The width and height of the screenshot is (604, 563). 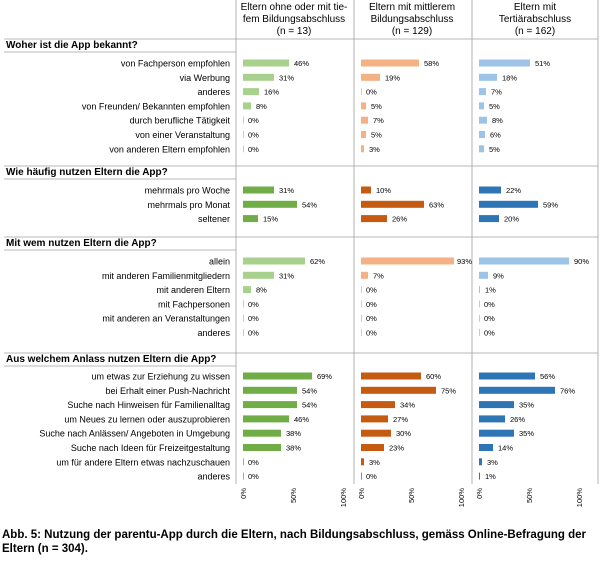 What do you see at coordinates (433, 376) in the screenshot?
I see `bar-value-label: 60%` at bounding box center [433, 376].